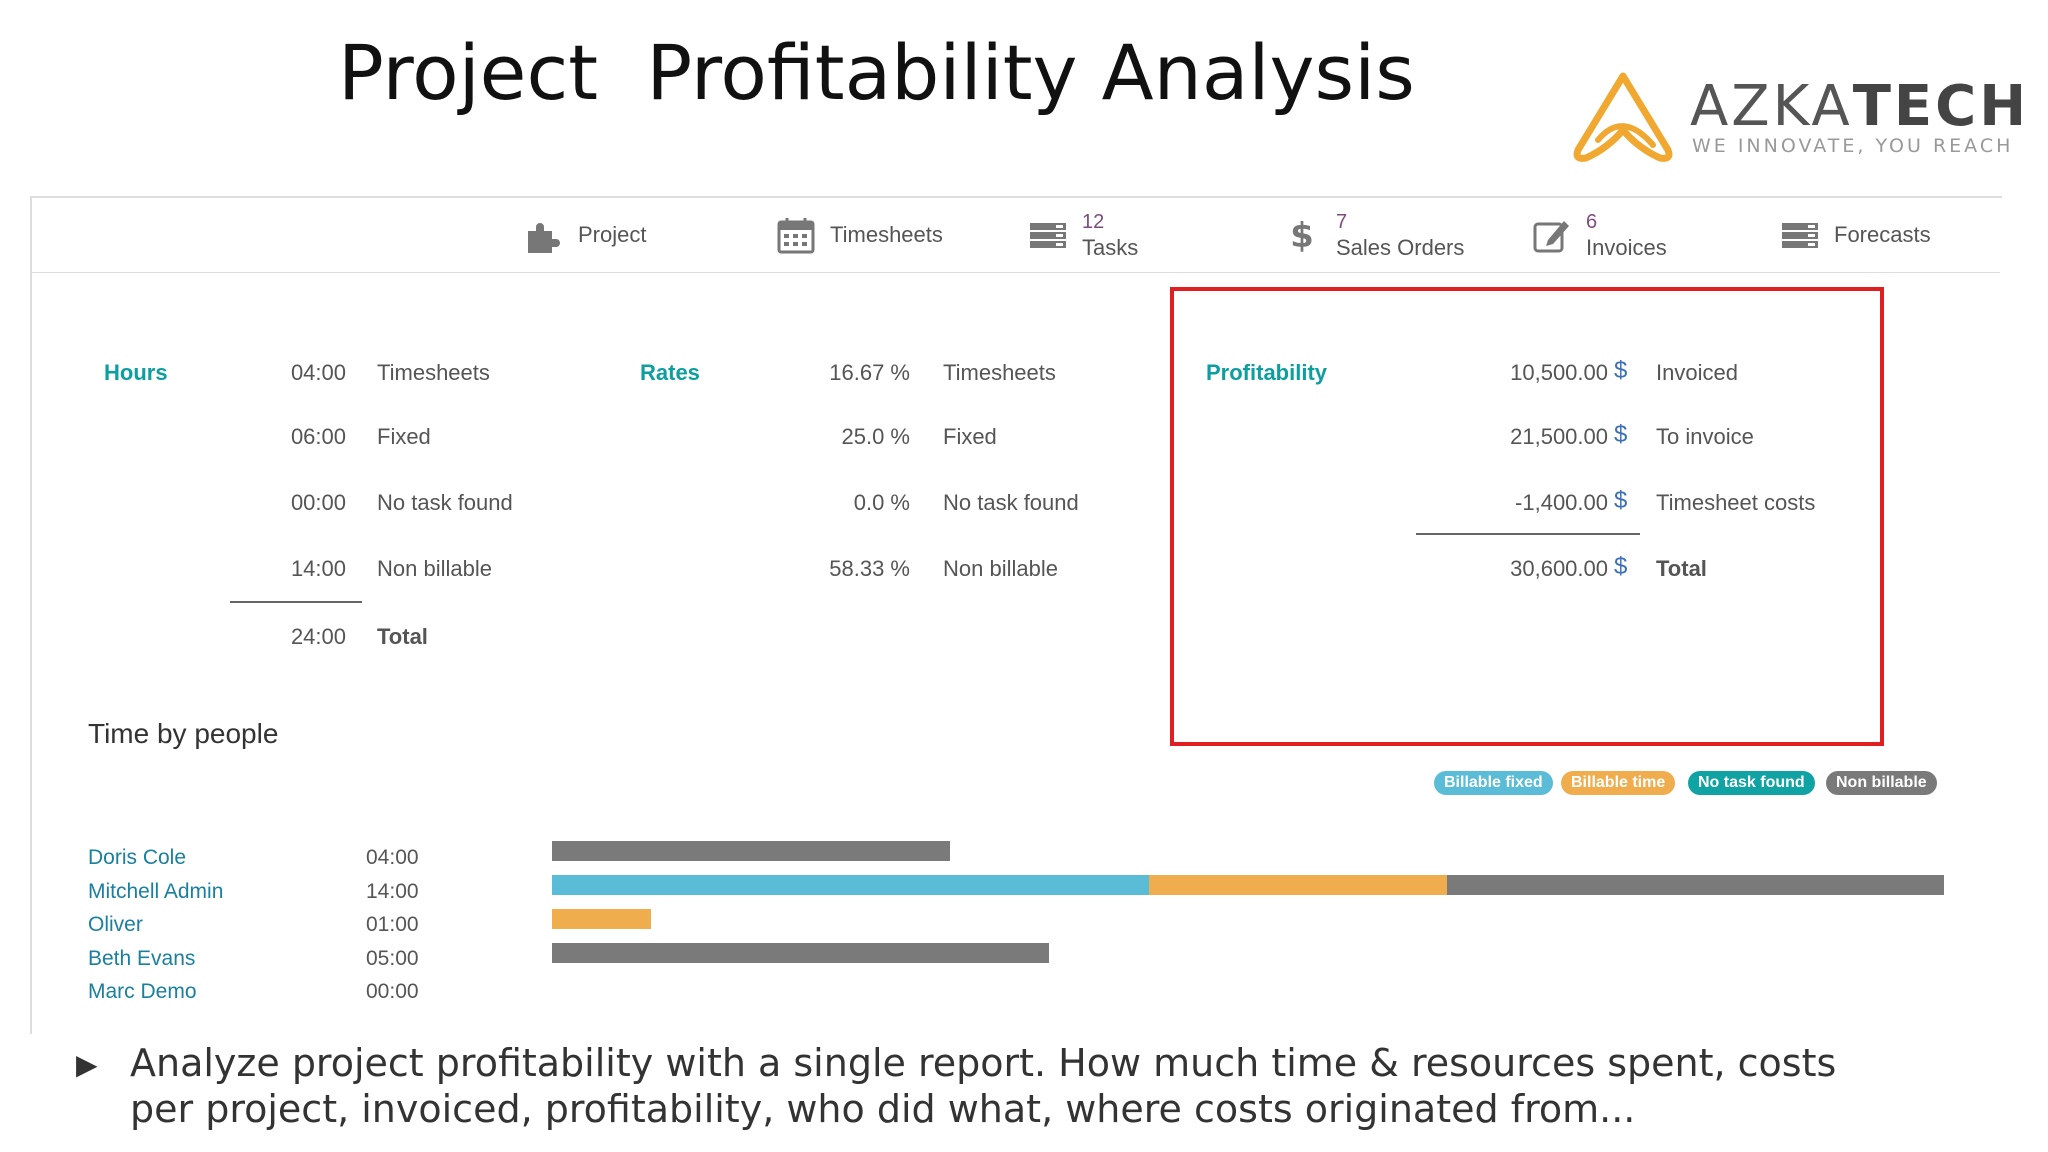 The width and height of the screenshot is (2048, 1152). What do you see at coordinates (392, 857) in the screenshot?
I see `person-time: 04:00` at bounding box center [392, 857].